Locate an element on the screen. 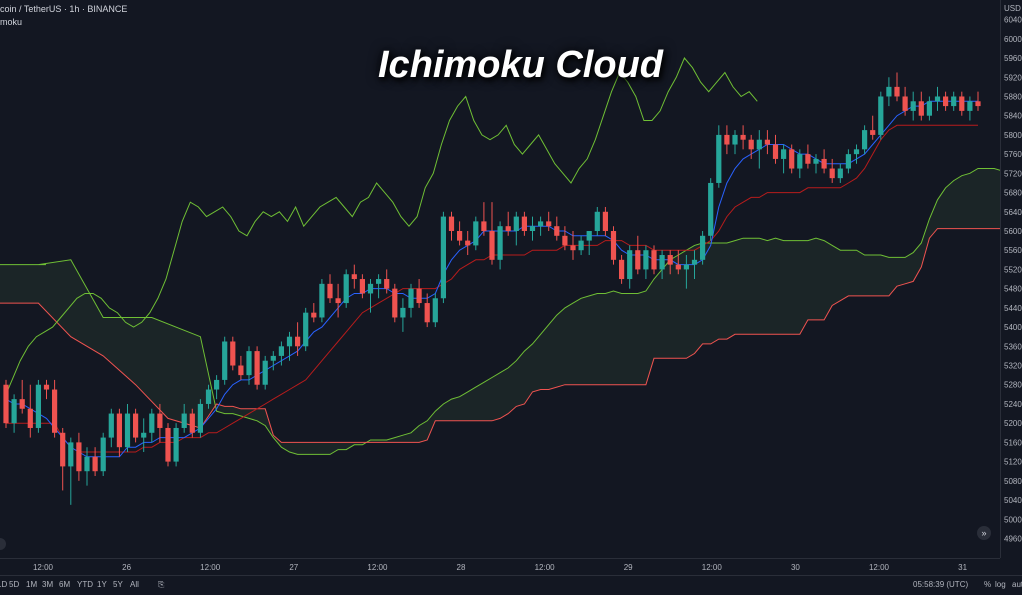  date-range-icon: ⎘ is located at coordinates (161, 584).